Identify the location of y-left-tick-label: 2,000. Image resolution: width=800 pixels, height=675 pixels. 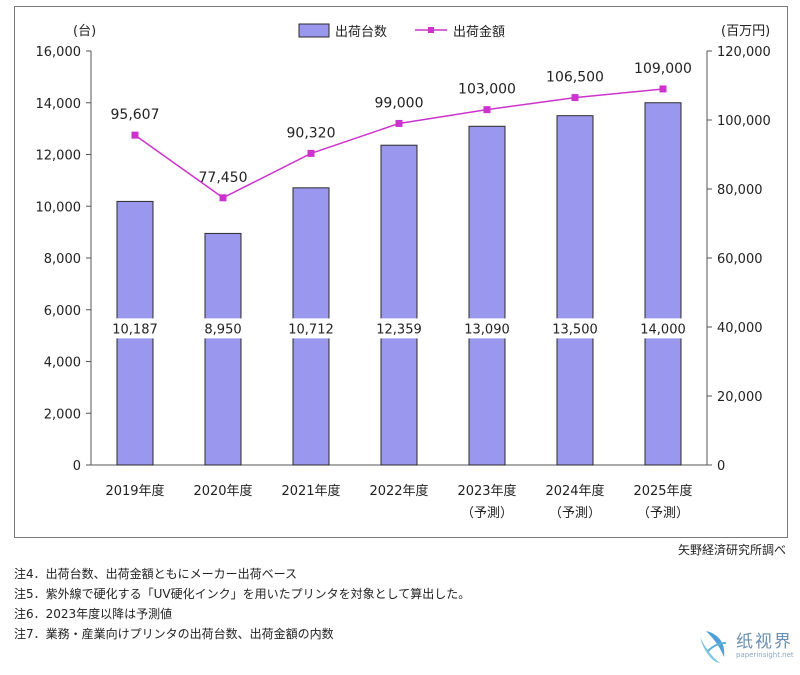
(62, 414).